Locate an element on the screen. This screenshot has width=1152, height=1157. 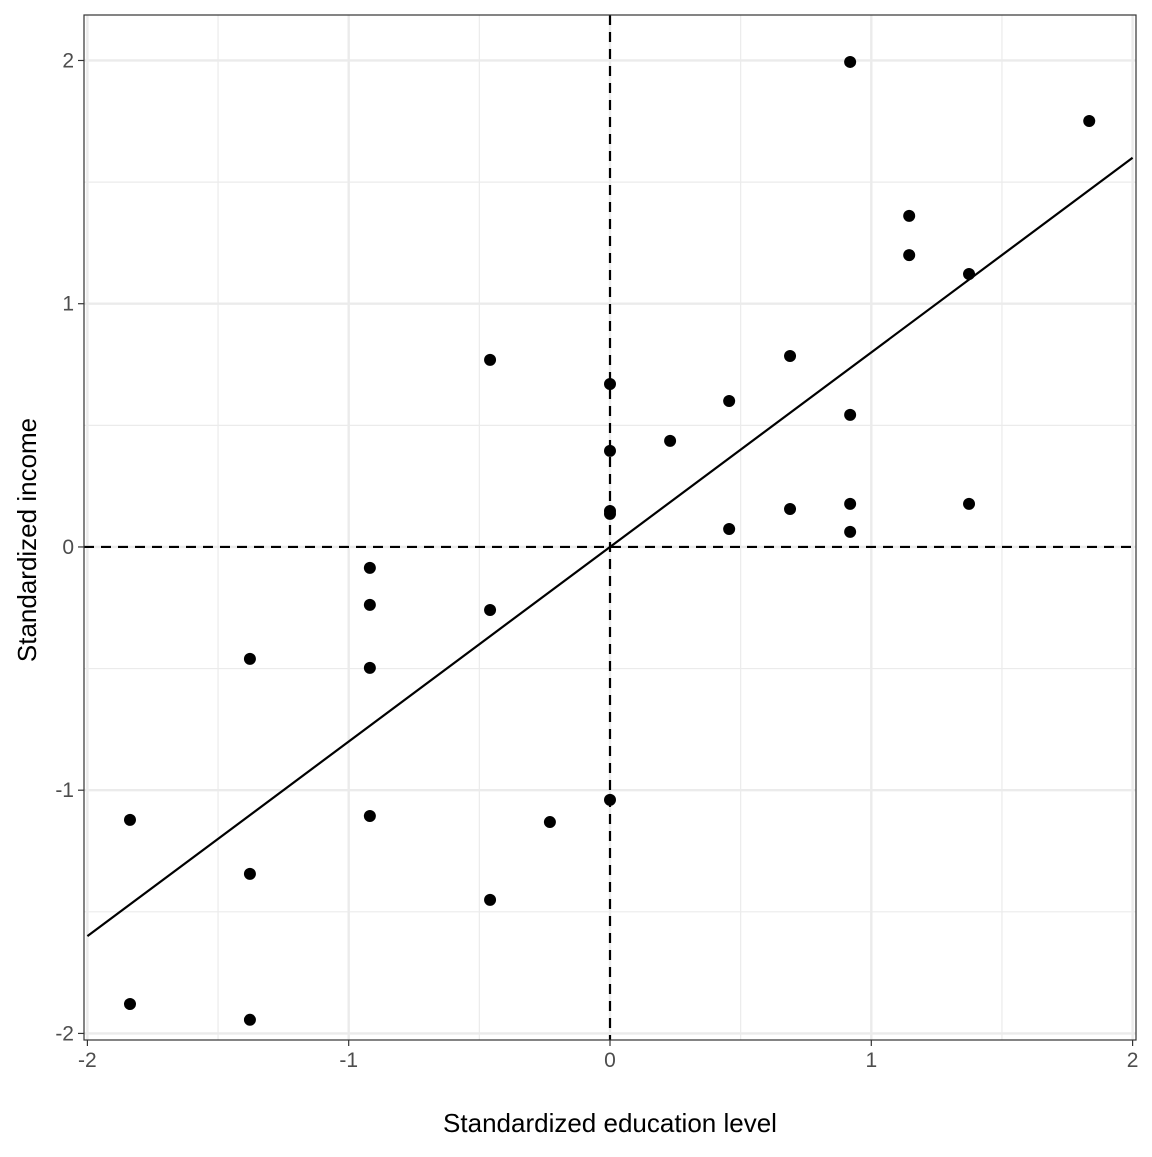
x-tick-label: -2 is located at coordinates (87, 1060).